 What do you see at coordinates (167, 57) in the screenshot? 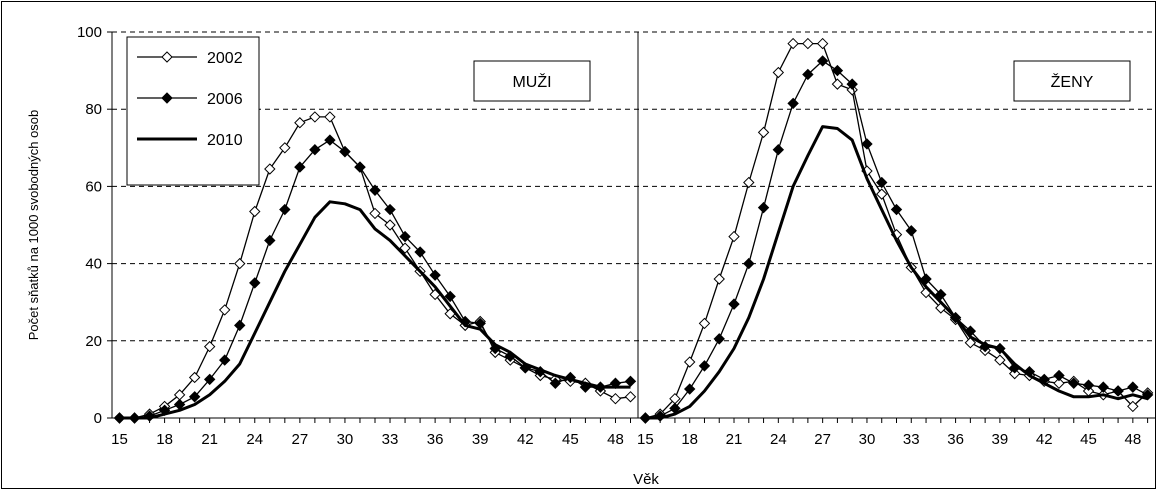
I see `legend-marker-2002` at bounding box center [167, 57].